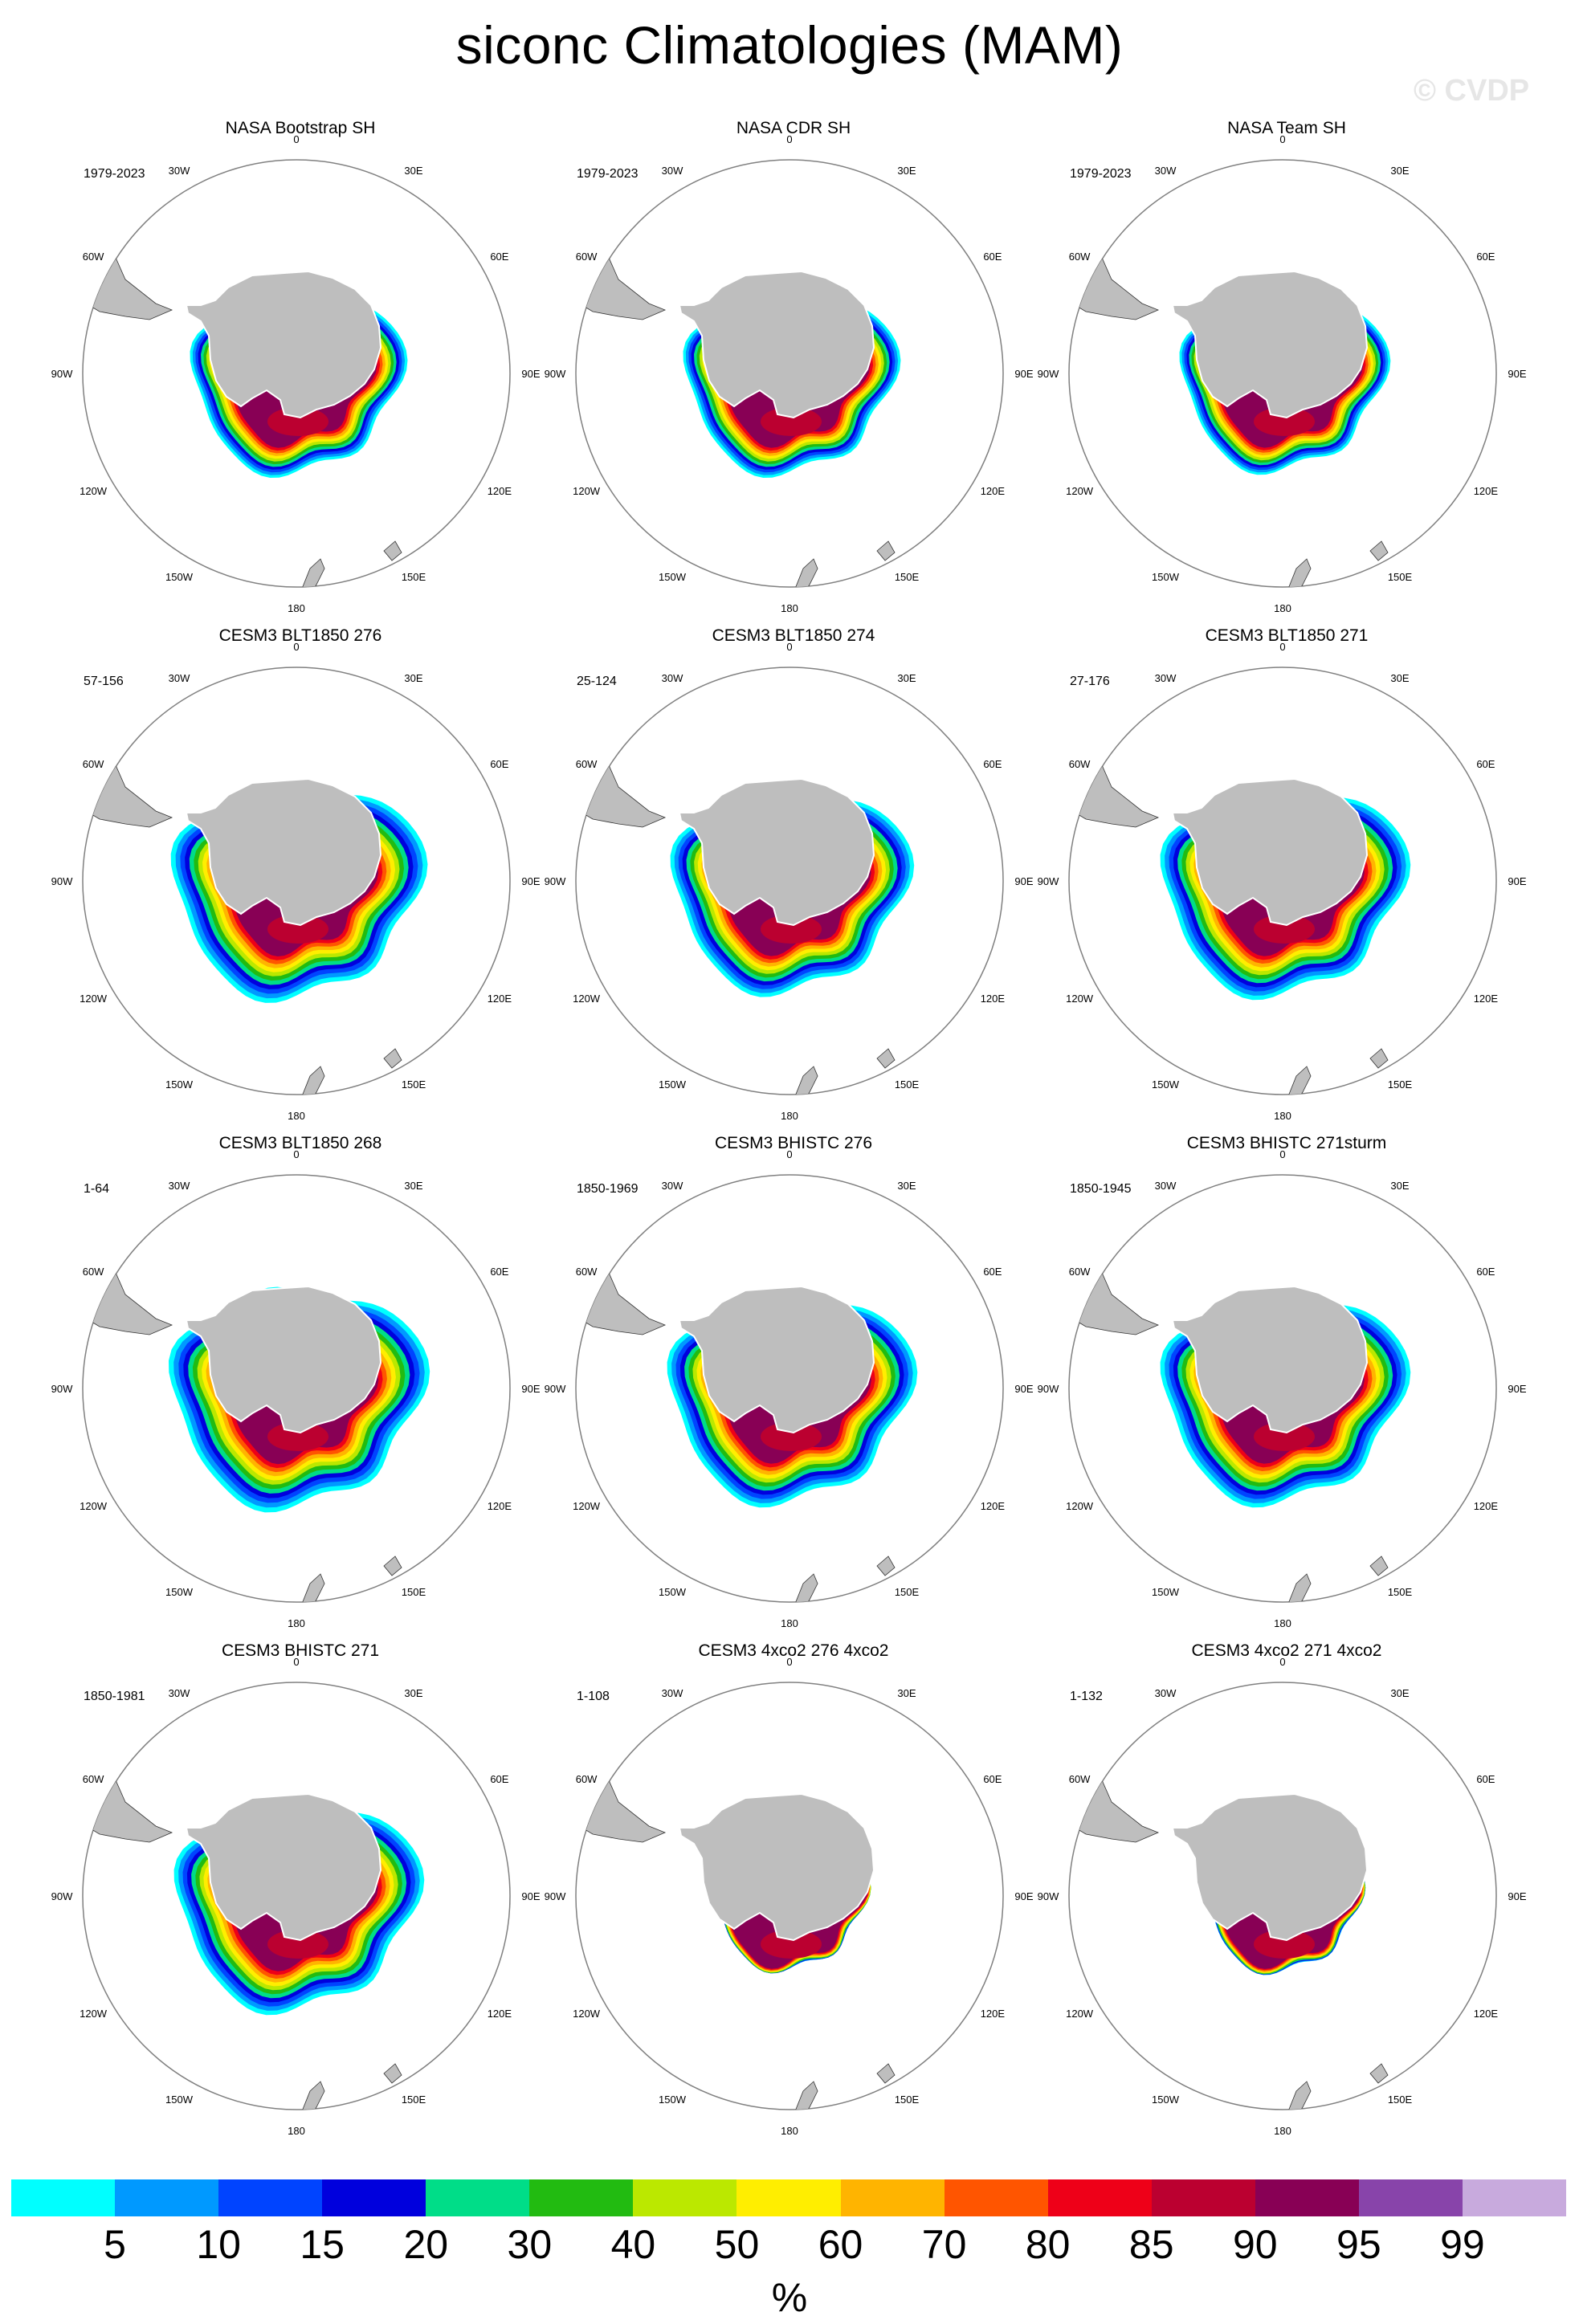 The width and height of the screenshot is (1579, 2324). I want to click on cvdp-watermark: © CVDP, so click(1472, 91).